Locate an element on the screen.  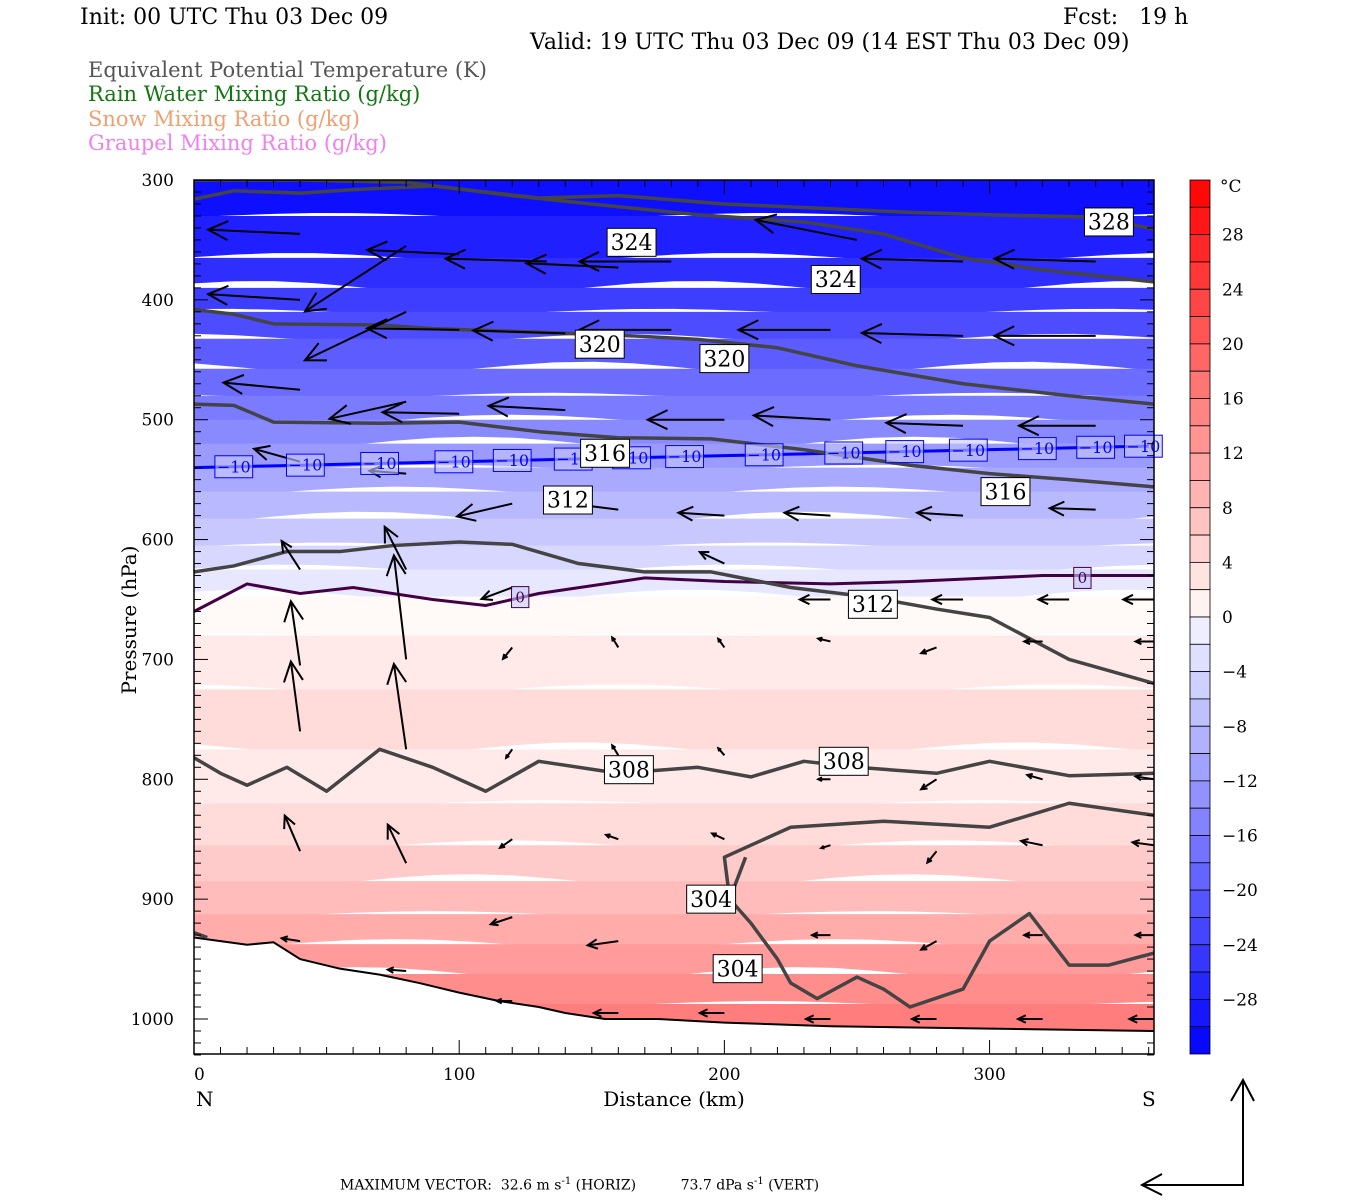
y-tick-label: 1000 is located at coordinates (152, 1020).